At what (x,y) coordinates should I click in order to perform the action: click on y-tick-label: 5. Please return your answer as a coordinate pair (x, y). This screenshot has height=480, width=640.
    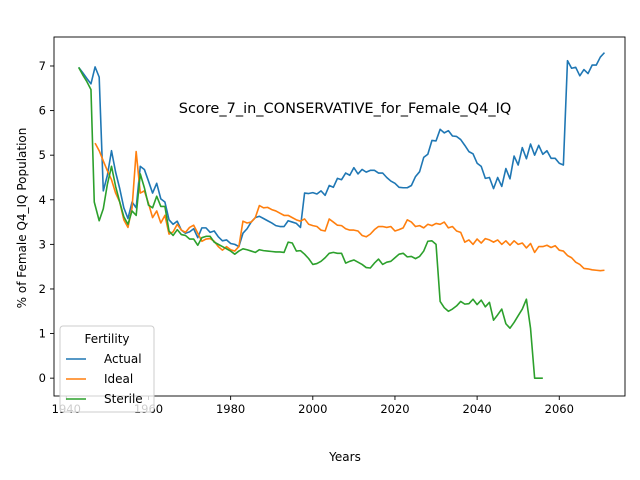
    Looking at the image, I should click on (42, 155).